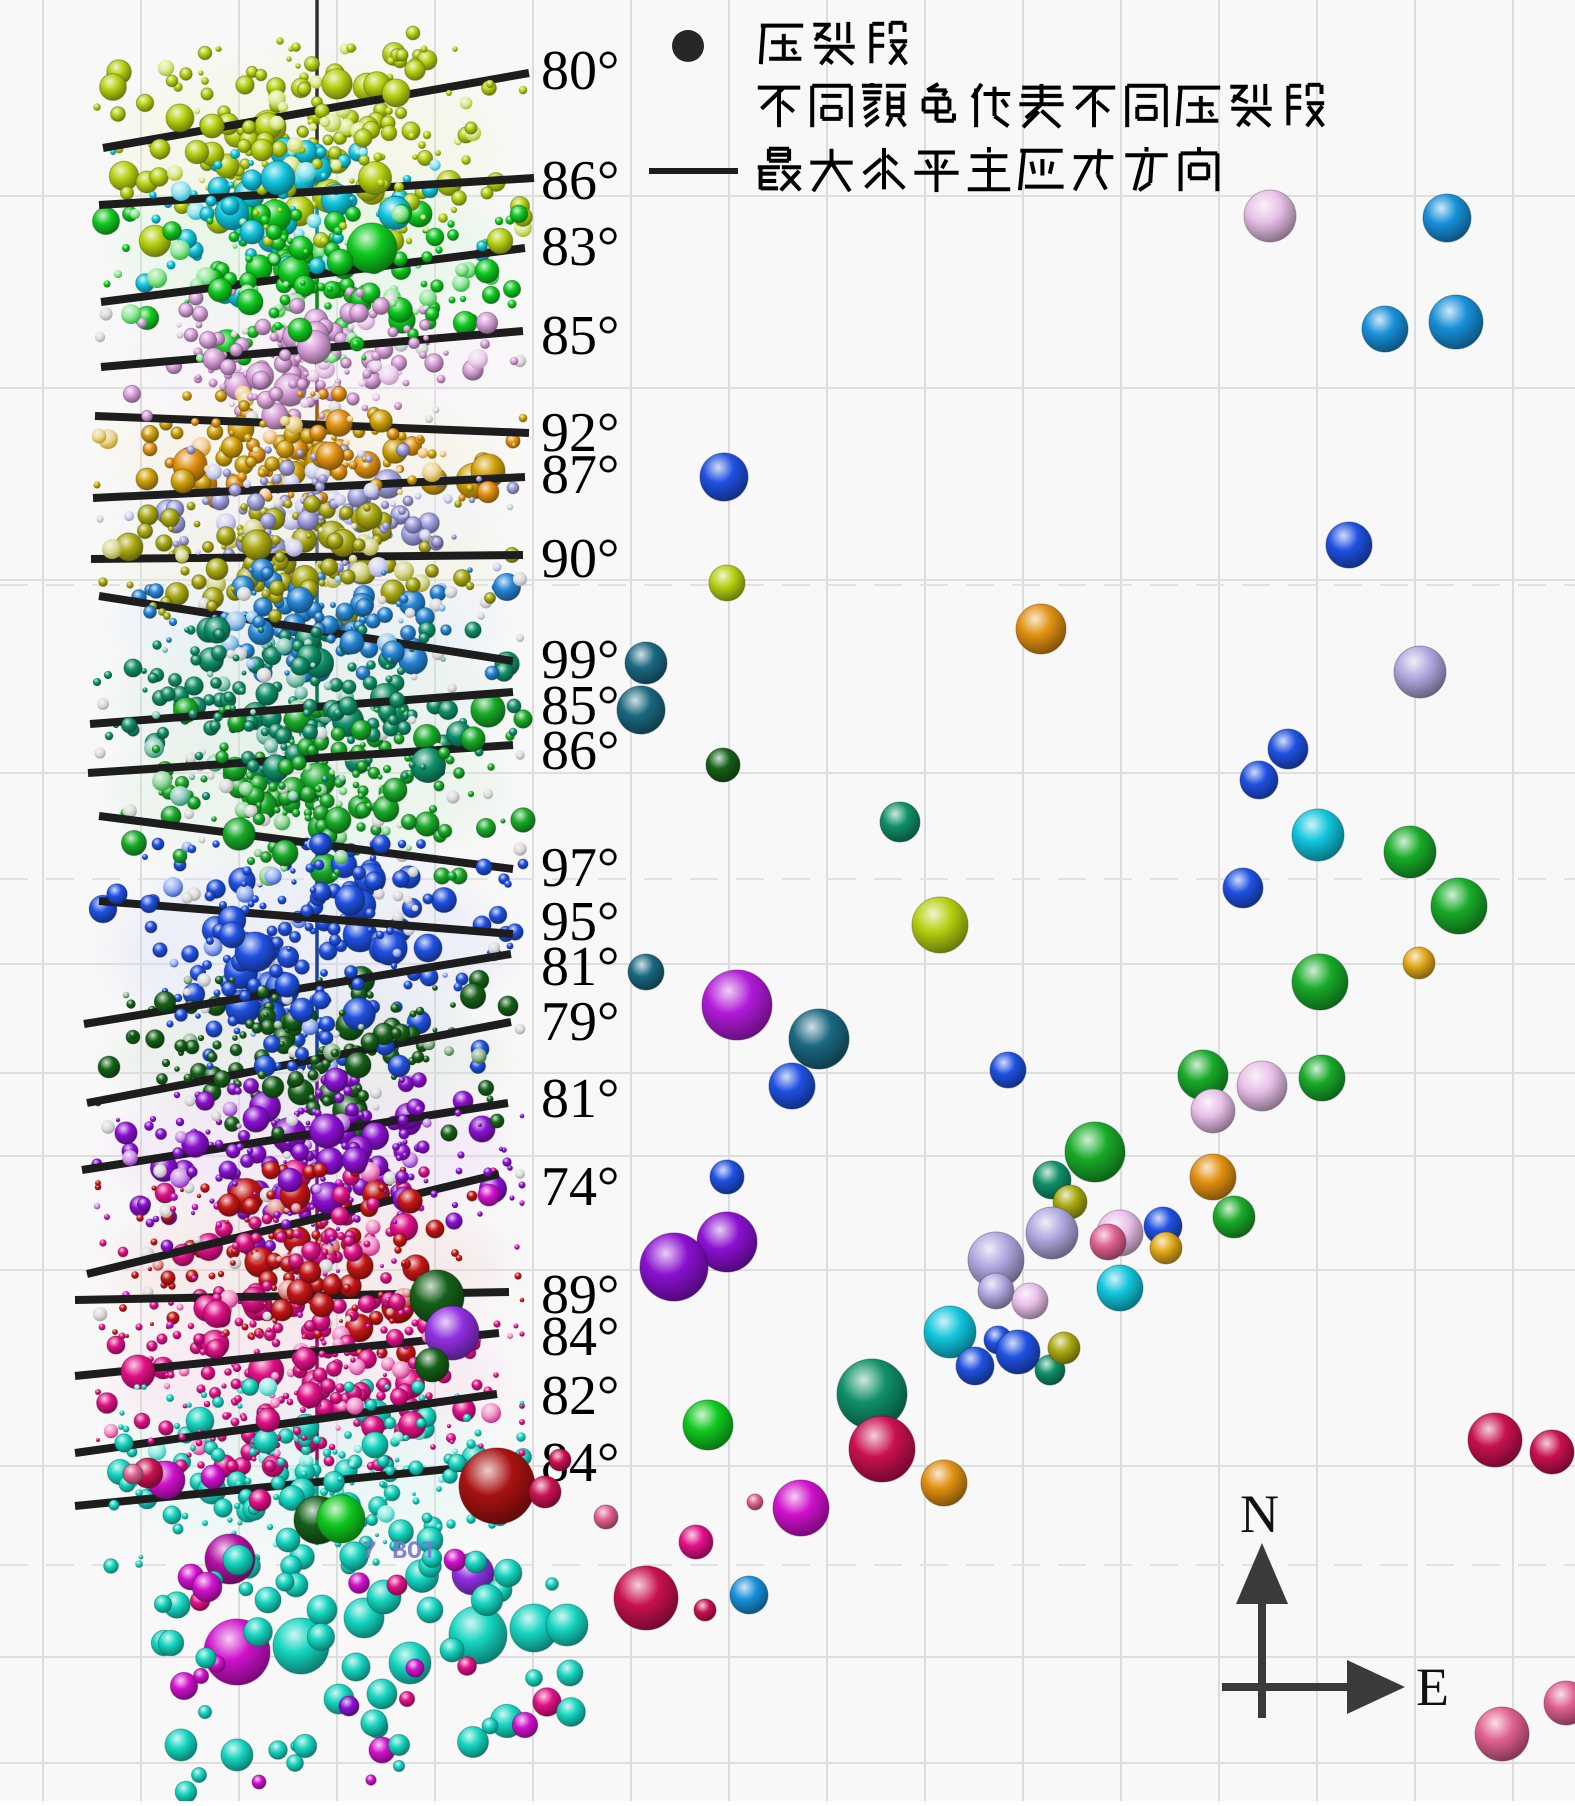  What do you see at coordinates (1432, 1687) in the screenshot?
I see `svg-text: E` at bounding box center [1432, 1687].